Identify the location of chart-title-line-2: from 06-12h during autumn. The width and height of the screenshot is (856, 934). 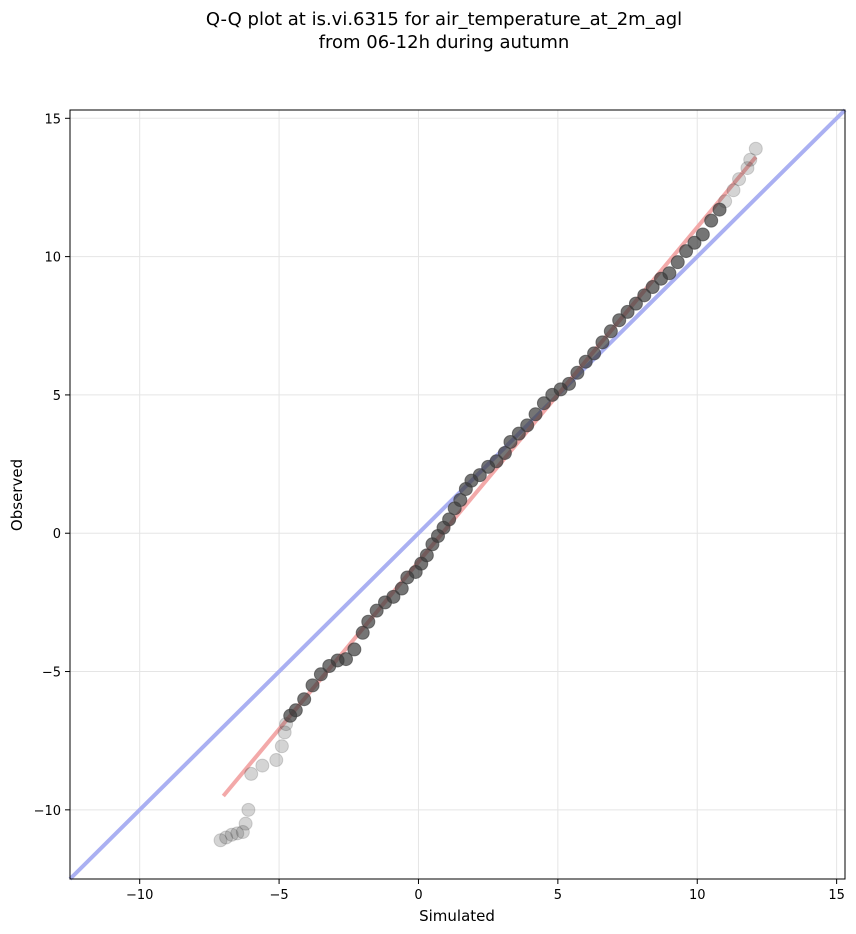
(444, 42).